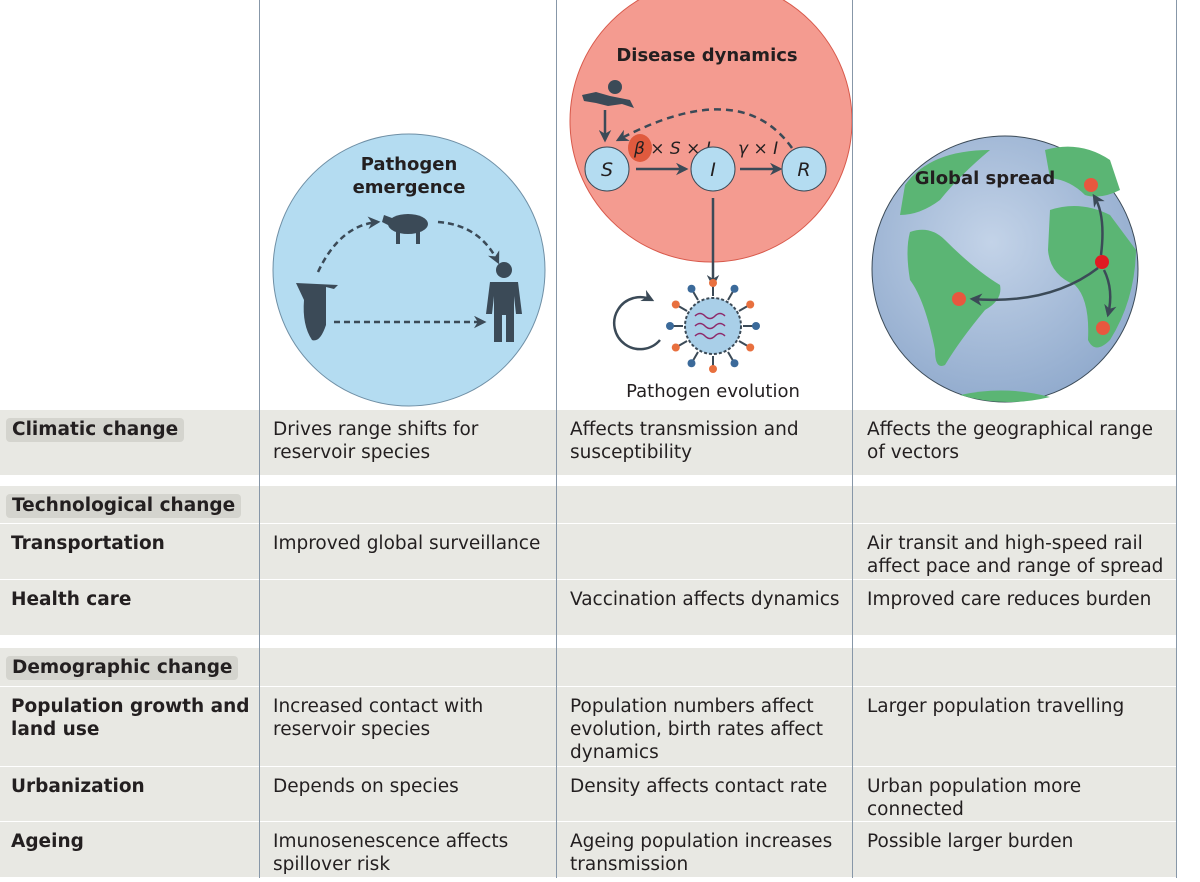 The height and width of the screenshot is (882, 1200). Describe the element at coordinates (409, 187) in the screenshot. I see `emergence-title-line2: emergence` at that location.